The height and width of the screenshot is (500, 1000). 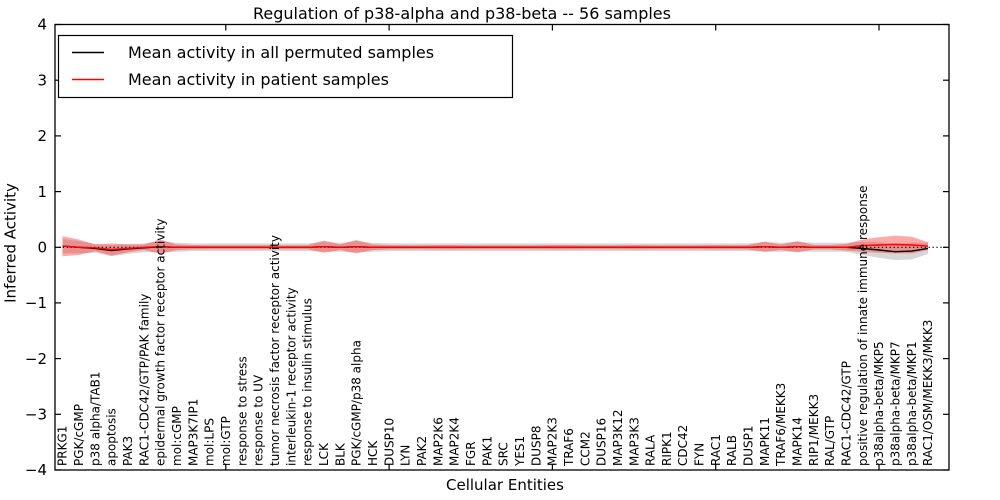 What do you see at coordinates (765, 441) in the screenshot?
I see `x-category-label: MAPK11` at bounding box center [765, 441].